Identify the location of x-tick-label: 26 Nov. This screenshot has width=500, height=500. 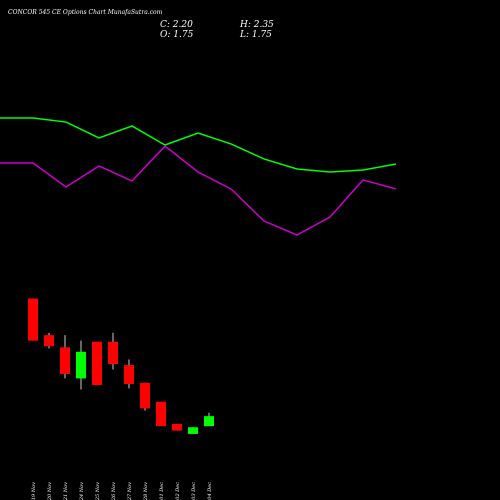
(114, 491).